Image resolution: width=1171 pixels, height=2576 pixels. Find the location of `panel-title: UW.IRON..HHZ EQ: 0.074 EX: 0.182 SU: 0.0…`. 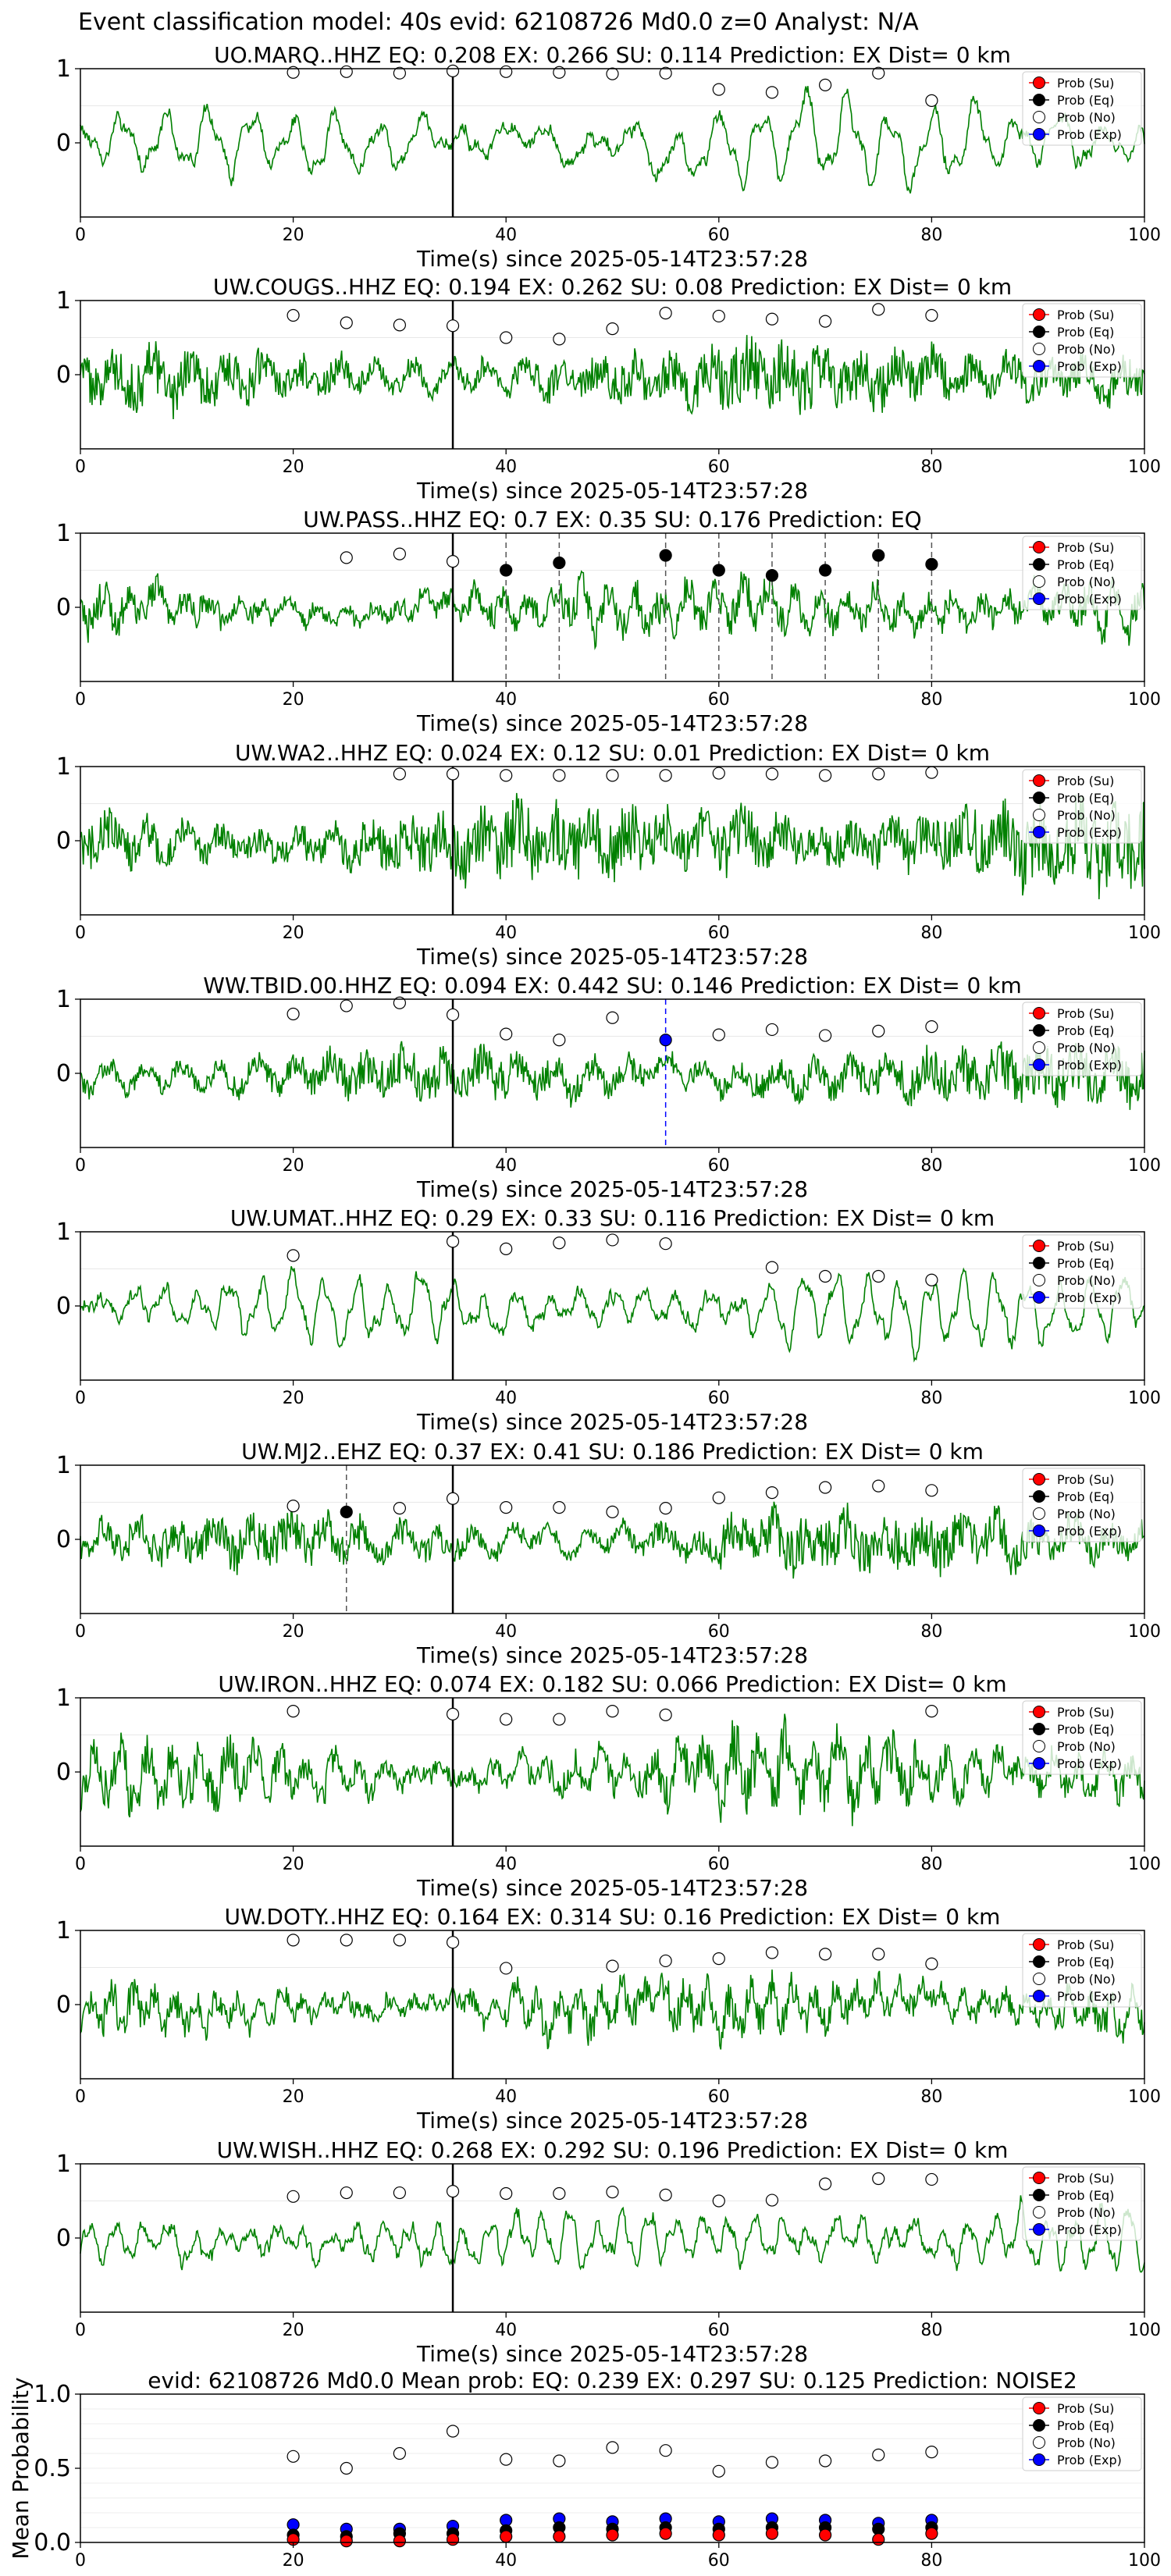

panel-title: UW.IRON..HHZ EQ: 0.074 EX: 0.182 SU: 0.0… is located at coordinates (612, 1684).